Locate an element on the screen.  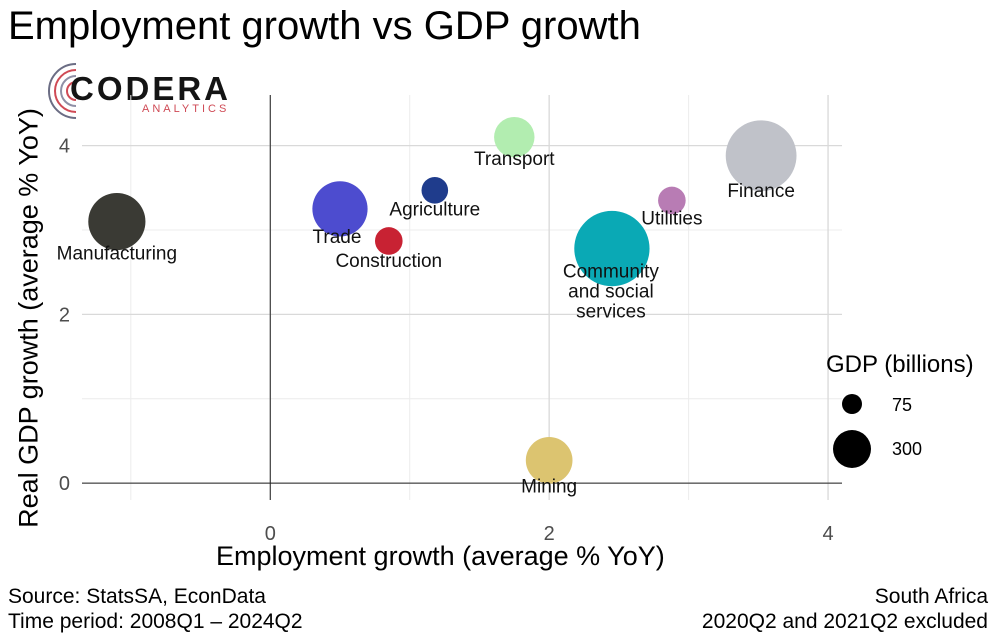
y-tick-label: 2 is located at coordinates (64, 315).